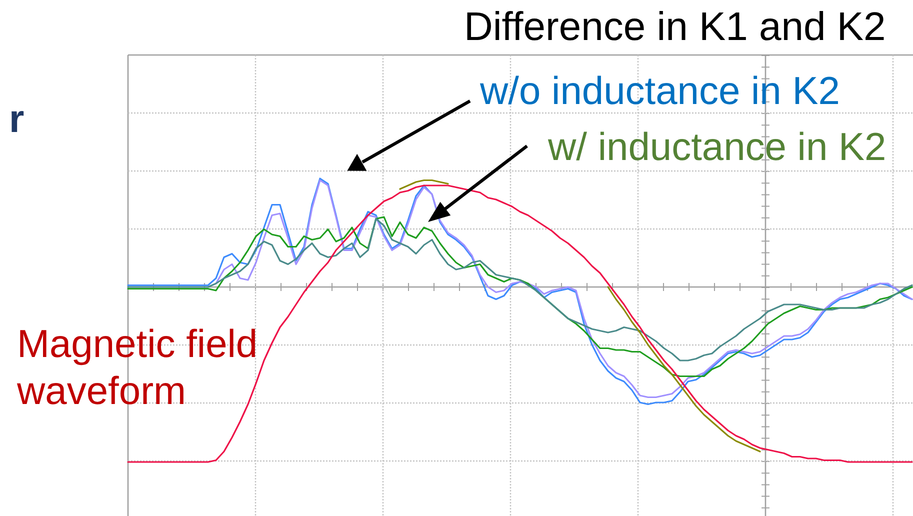 Image resolution: width=913 pixels, height=516 pixels. Describe the element at coordinates (675, 27) in the screenshot. I see `chart-title: Difference in K1 and K2` at that location.